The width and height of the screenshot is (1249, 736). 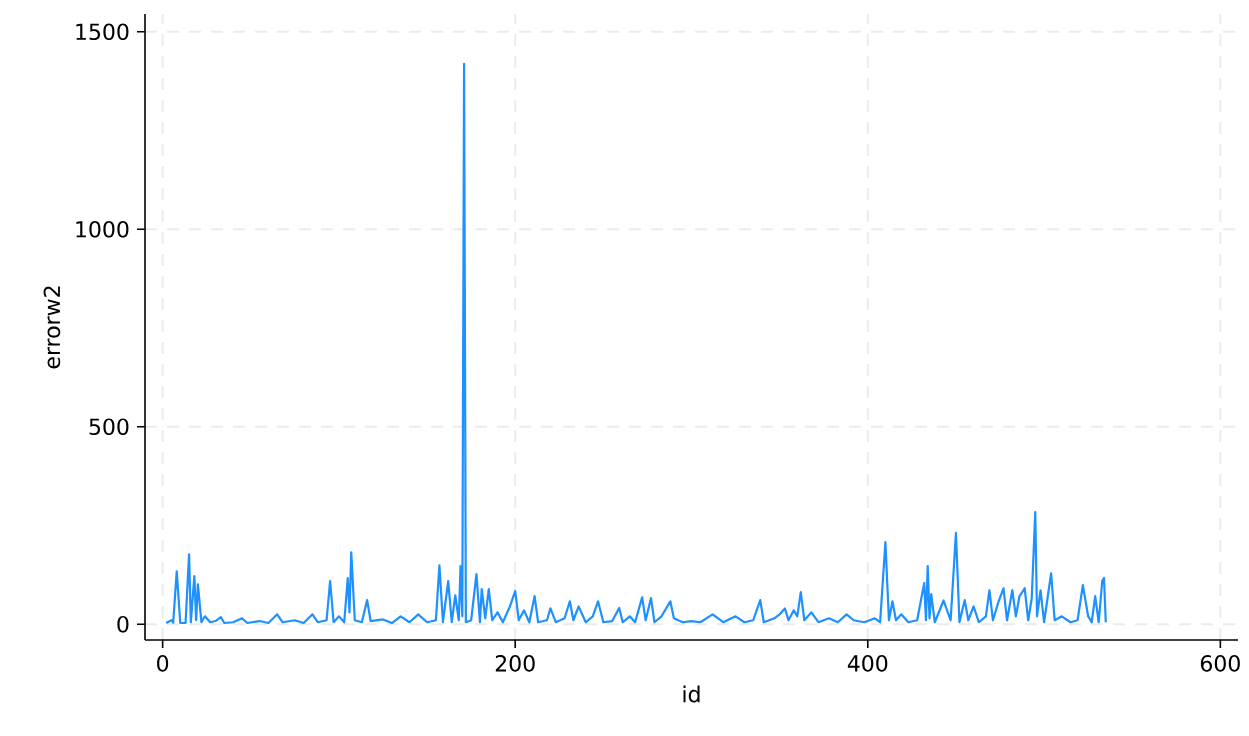 I want to click on x-axis-title: id, so click(x=691, y=694).